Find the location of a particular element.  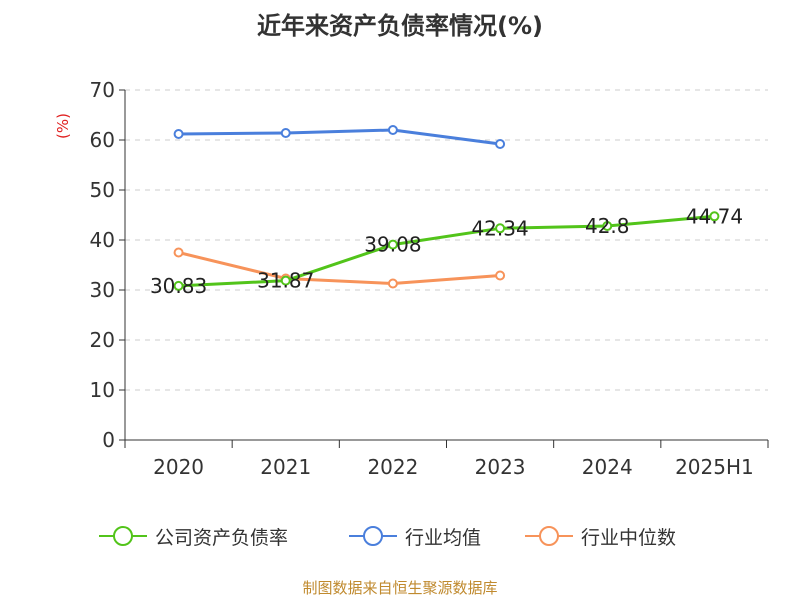

y-tick-label: 0 is located at coordinates (108, 440).